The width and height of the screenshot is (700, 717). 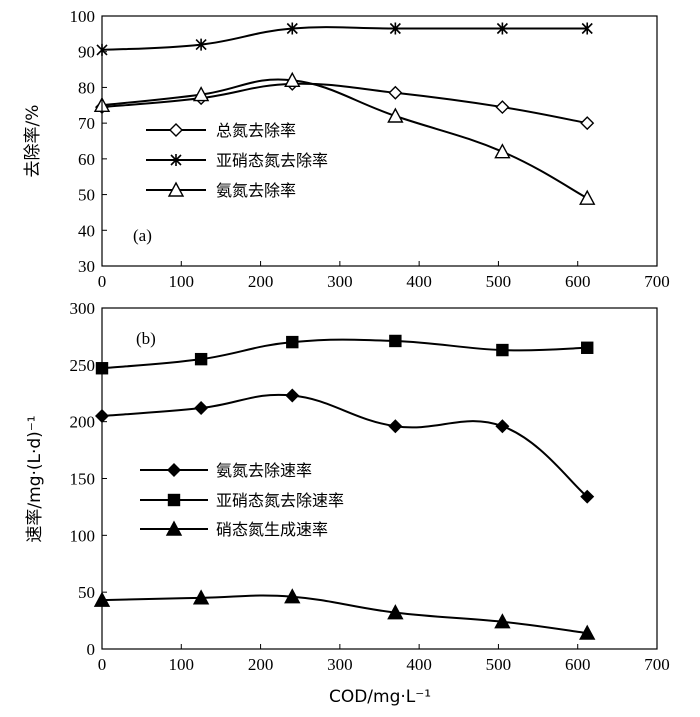 I want to click on legend-item-nitrite-nitrogen: 亚硝态氮去除率, so click(x=237, y=160).